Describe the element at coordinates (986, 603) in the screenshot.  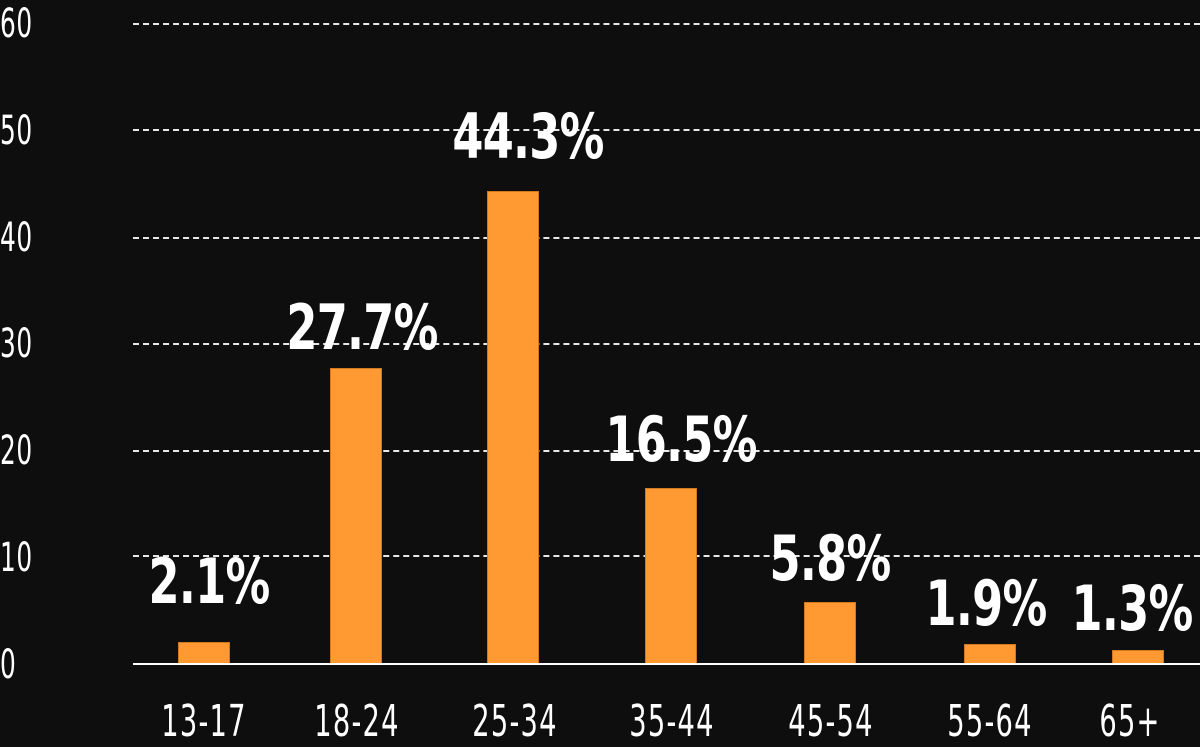
I see `value-label-55-64: 1.9%` at that location.